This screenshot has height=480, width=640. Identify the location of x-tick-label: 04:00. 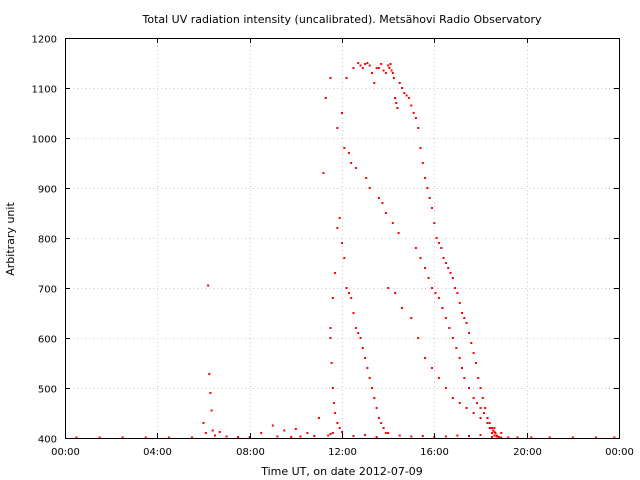
(157, 452).